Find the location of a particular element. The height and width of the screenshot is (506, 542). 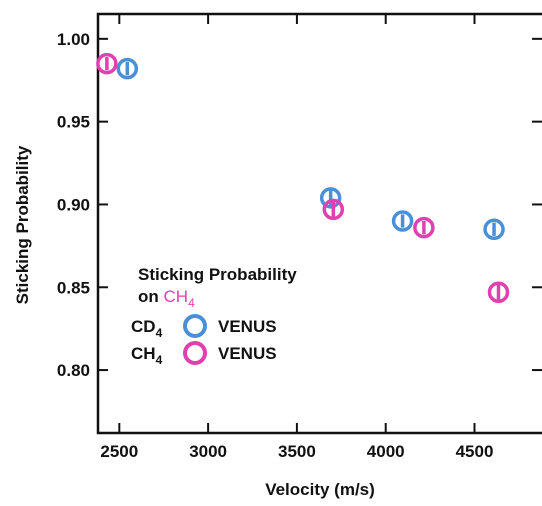

y-tick-label: 0.90 is located at coordinates (73, 204).